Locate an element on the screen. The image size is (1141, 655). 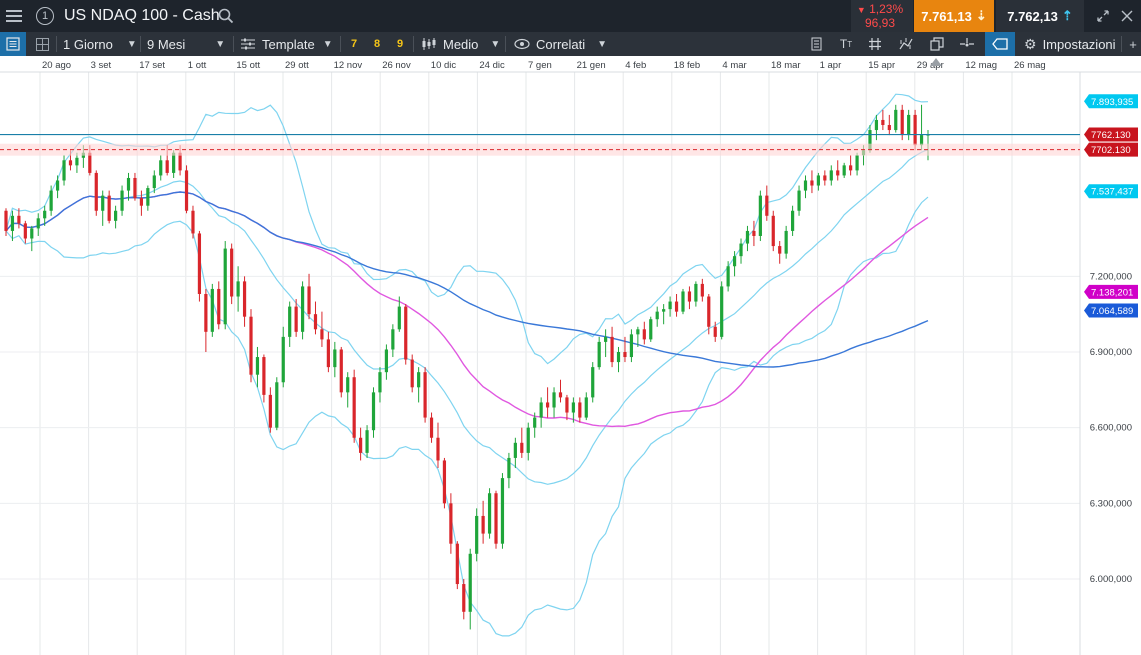
correlated-dropdown: Correlati ▼ is located at coordinates (560, 44).